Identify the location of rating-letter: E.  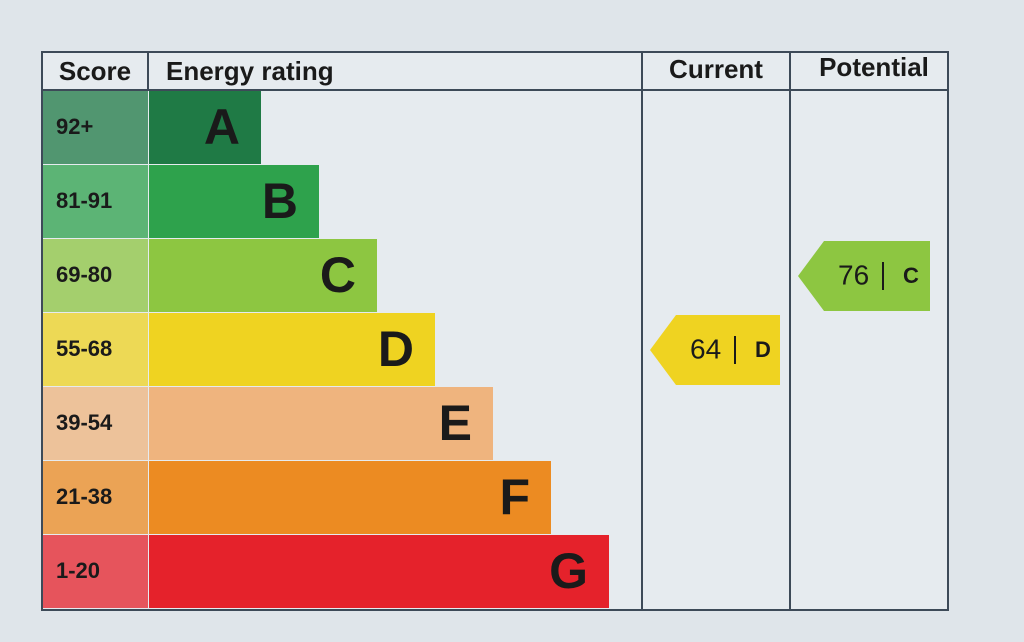
(455, 423).